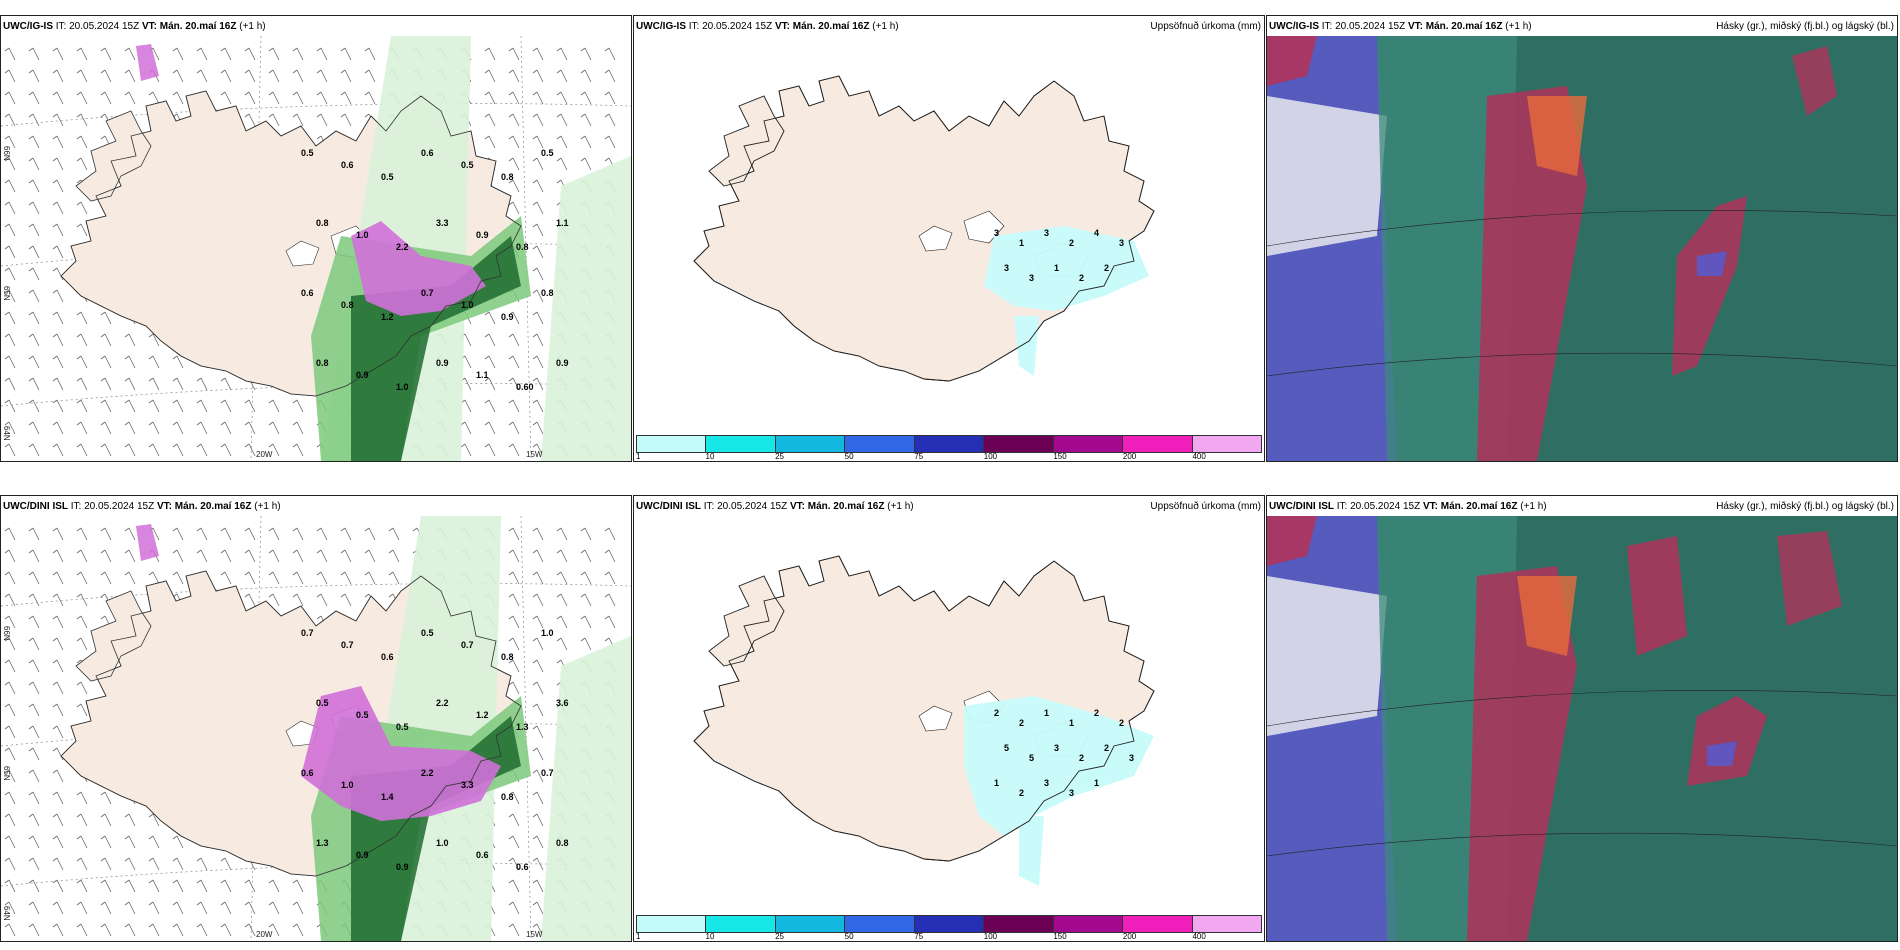 The image size is (1900, 950). Describe the element at coordinates (849, 456) in the screenshot. I see `colorbar-label: 50` at that location.